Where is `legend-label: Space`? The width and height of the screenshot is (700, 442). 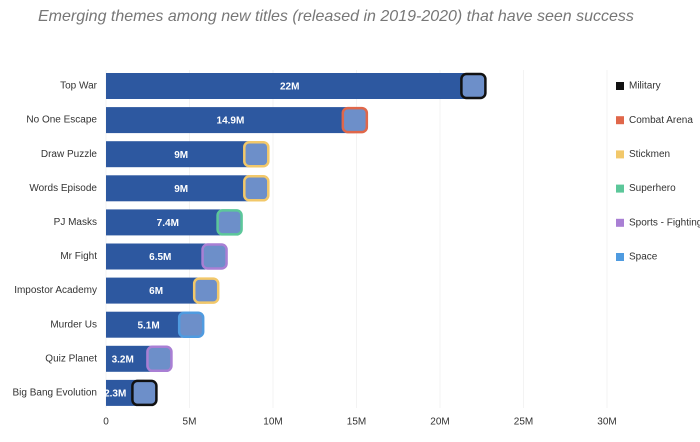
legend-label: Space is located at coordinates (643, 257).